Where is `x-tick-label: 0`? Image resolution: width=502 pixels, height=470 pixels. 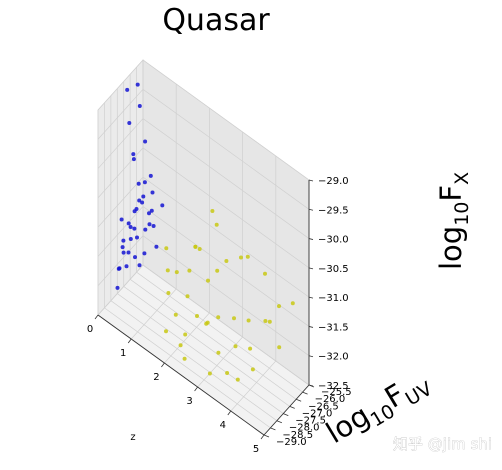
x-tick-label: 0 is located at coordinates (90, 329).